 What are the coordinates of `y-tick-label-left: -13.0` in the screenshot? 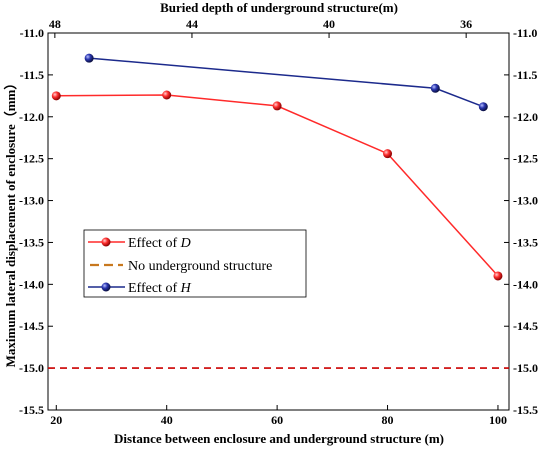 It's located at (31, 201).